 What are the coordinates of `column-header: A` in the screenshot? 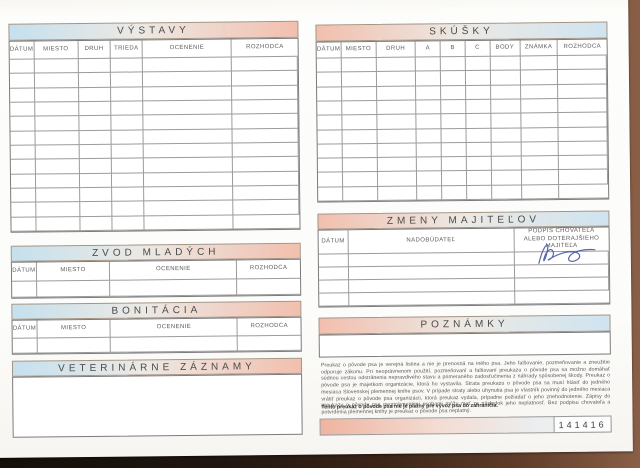 It's located at (428, 49).